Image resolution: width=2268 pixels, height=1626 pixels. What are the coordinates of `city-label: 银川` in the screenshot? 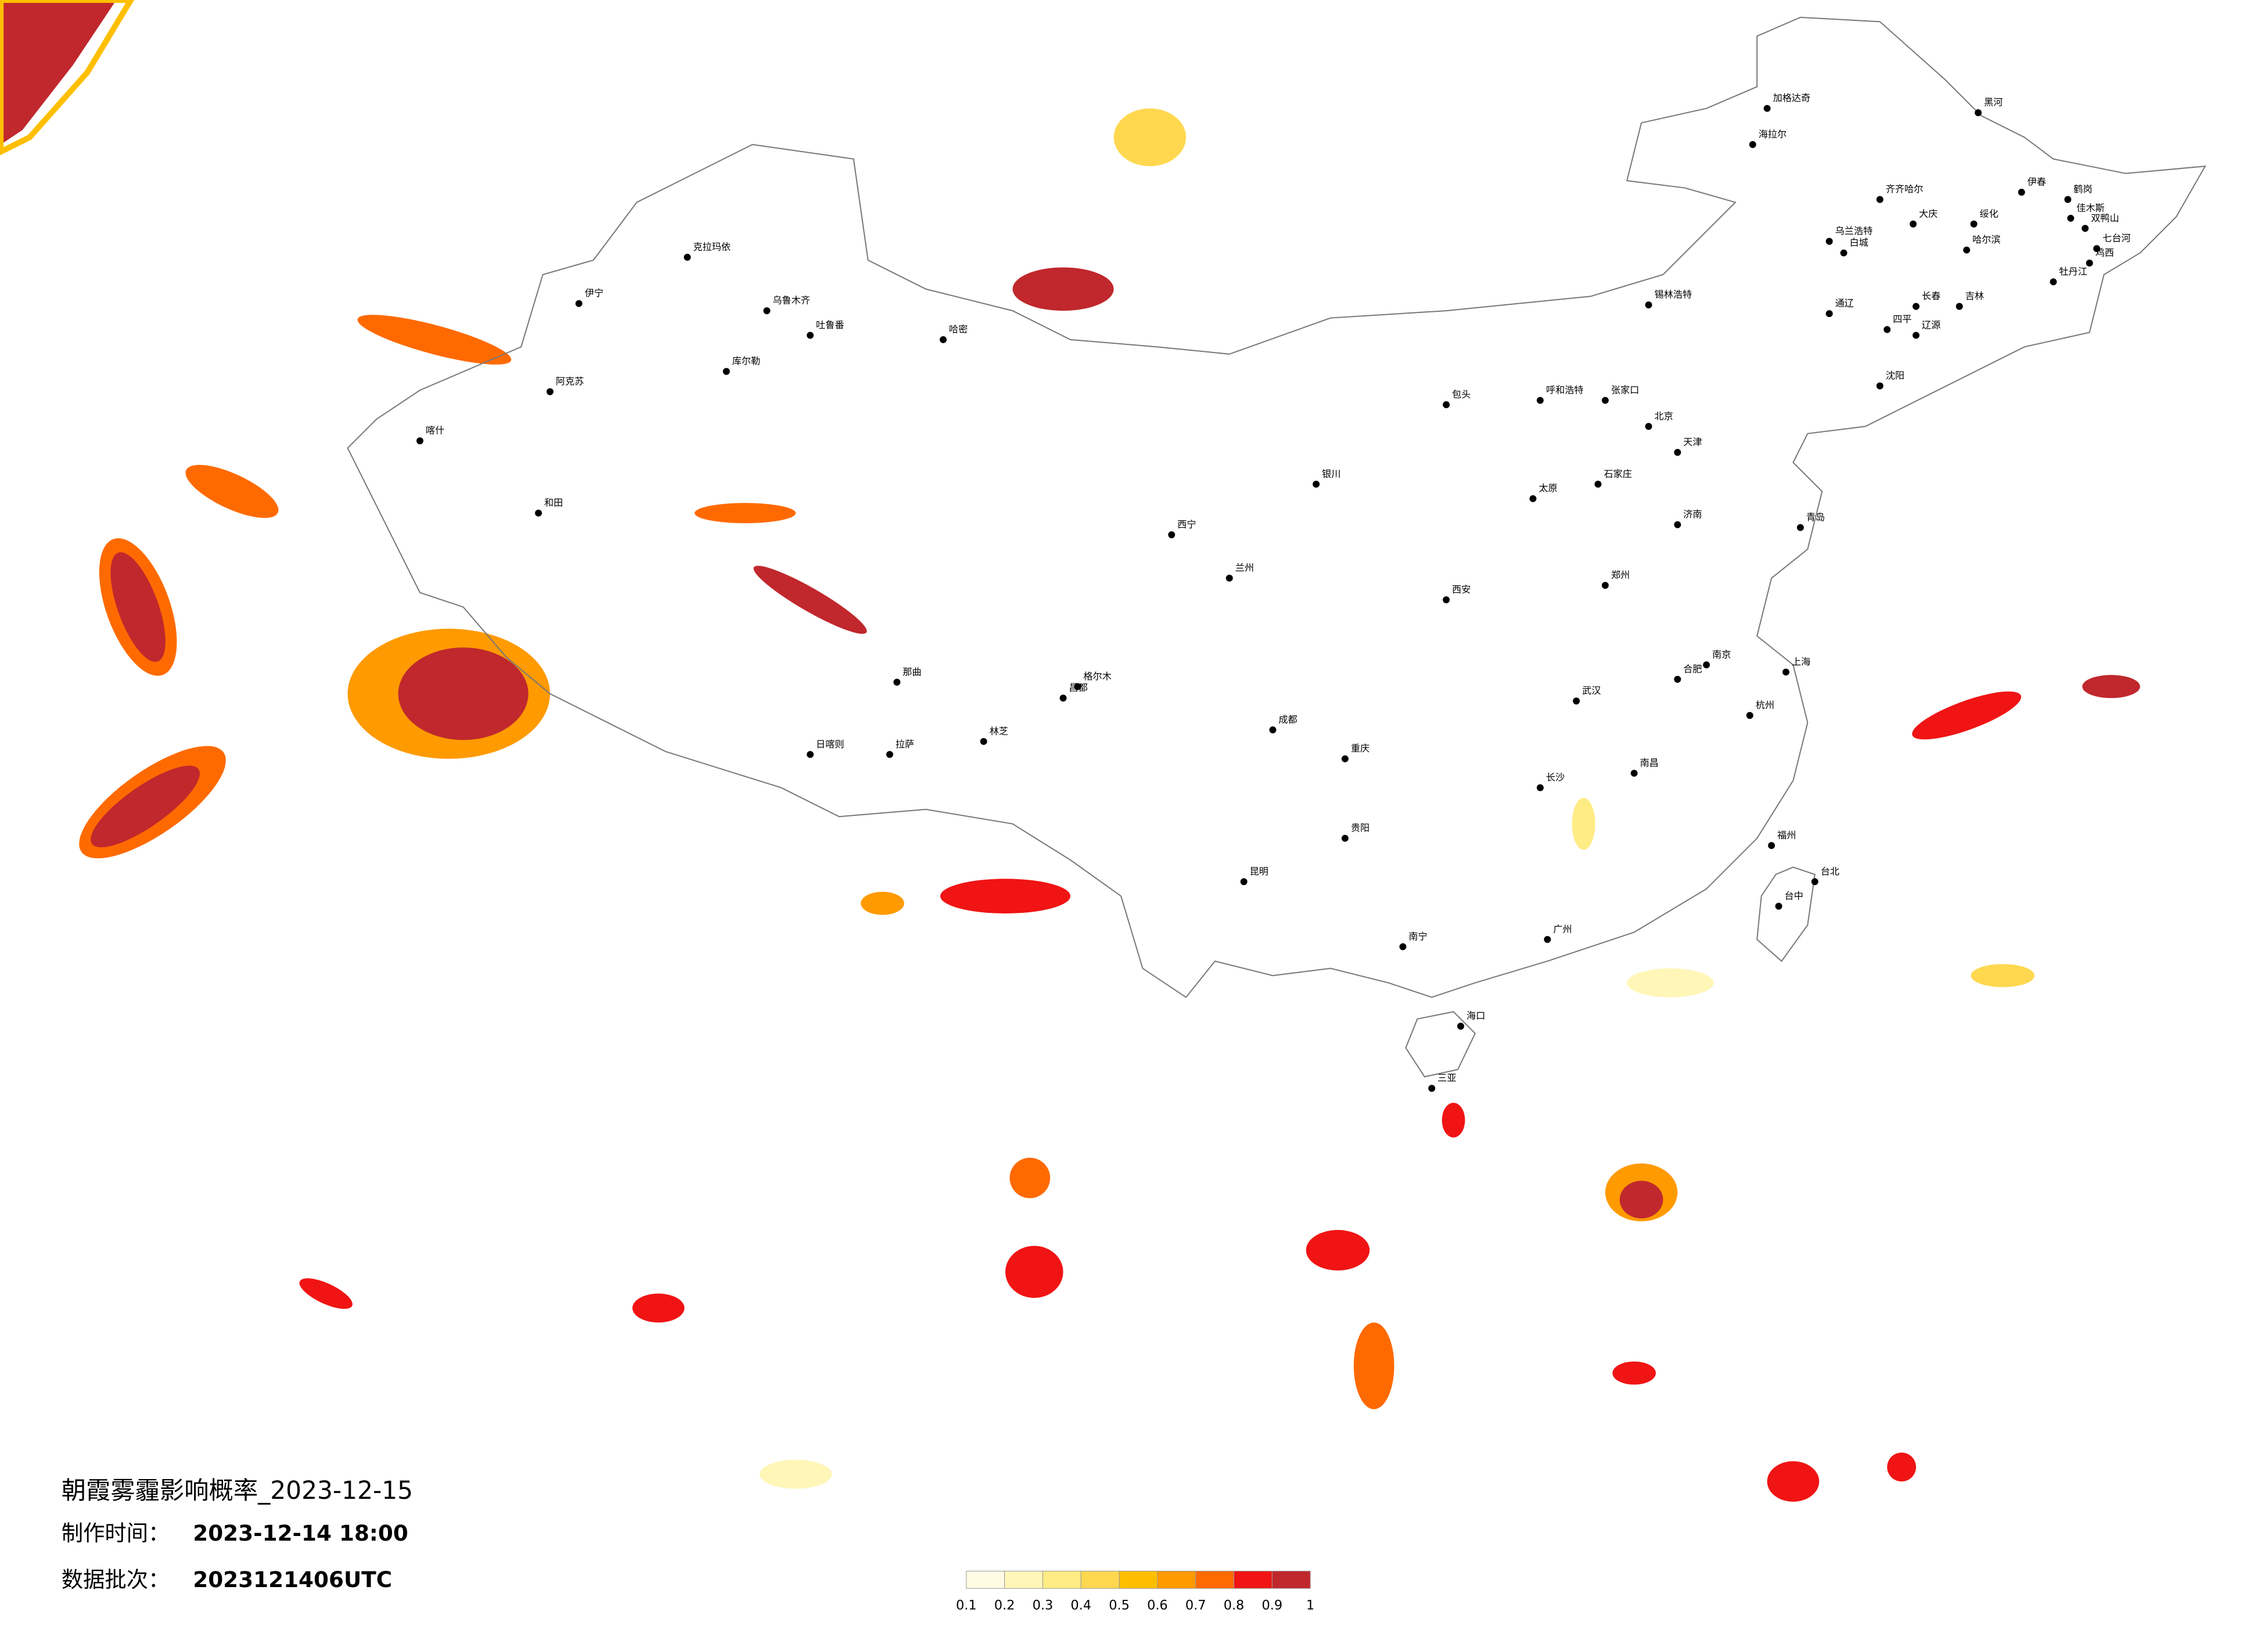 It's located at (1331, 473).